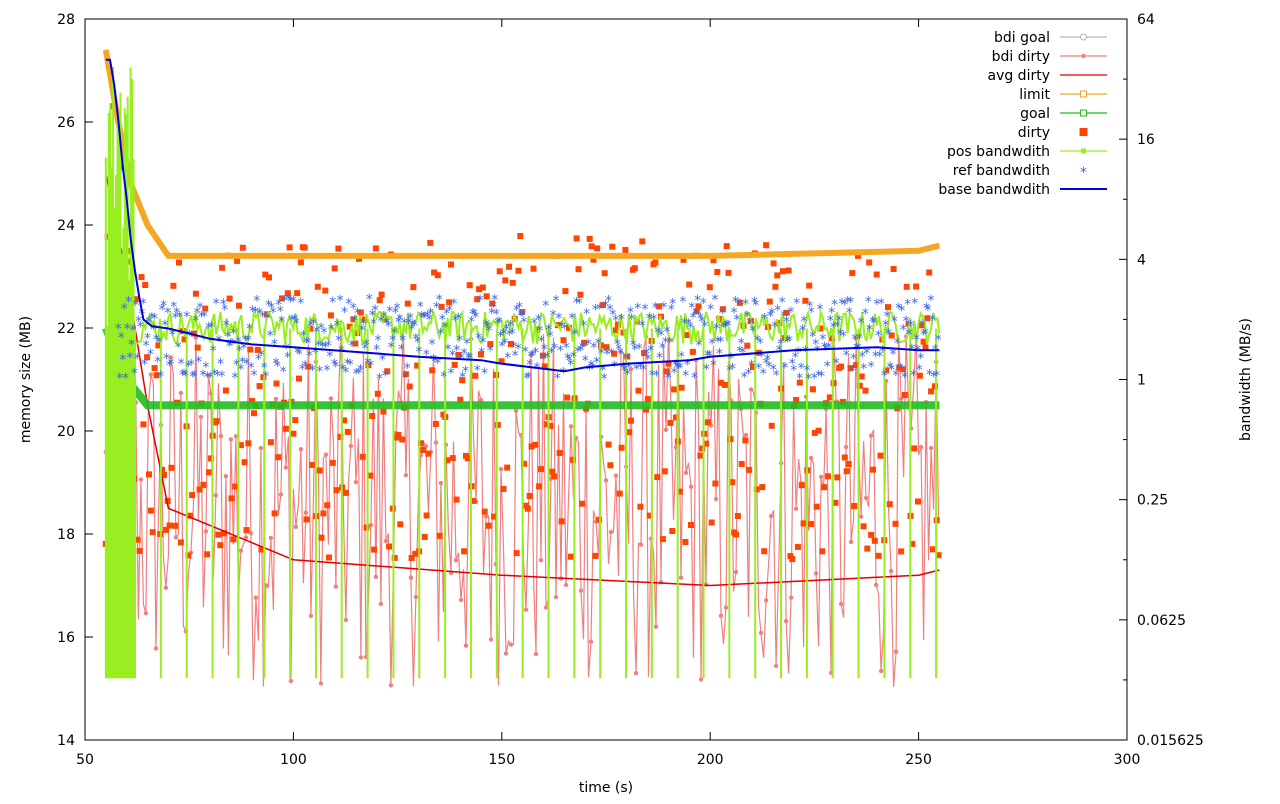 The width and height of the screenshot is (1280, 804). I want to click on legend-item: ref bandwdith *, so click(1020, 172).